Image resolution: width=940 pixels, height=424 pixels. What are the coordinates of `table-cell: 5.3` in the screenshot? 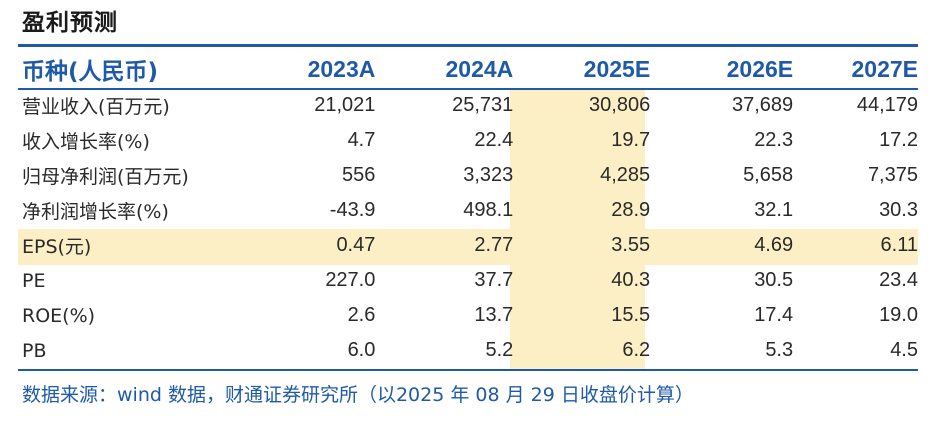 It's located at (779, 350).